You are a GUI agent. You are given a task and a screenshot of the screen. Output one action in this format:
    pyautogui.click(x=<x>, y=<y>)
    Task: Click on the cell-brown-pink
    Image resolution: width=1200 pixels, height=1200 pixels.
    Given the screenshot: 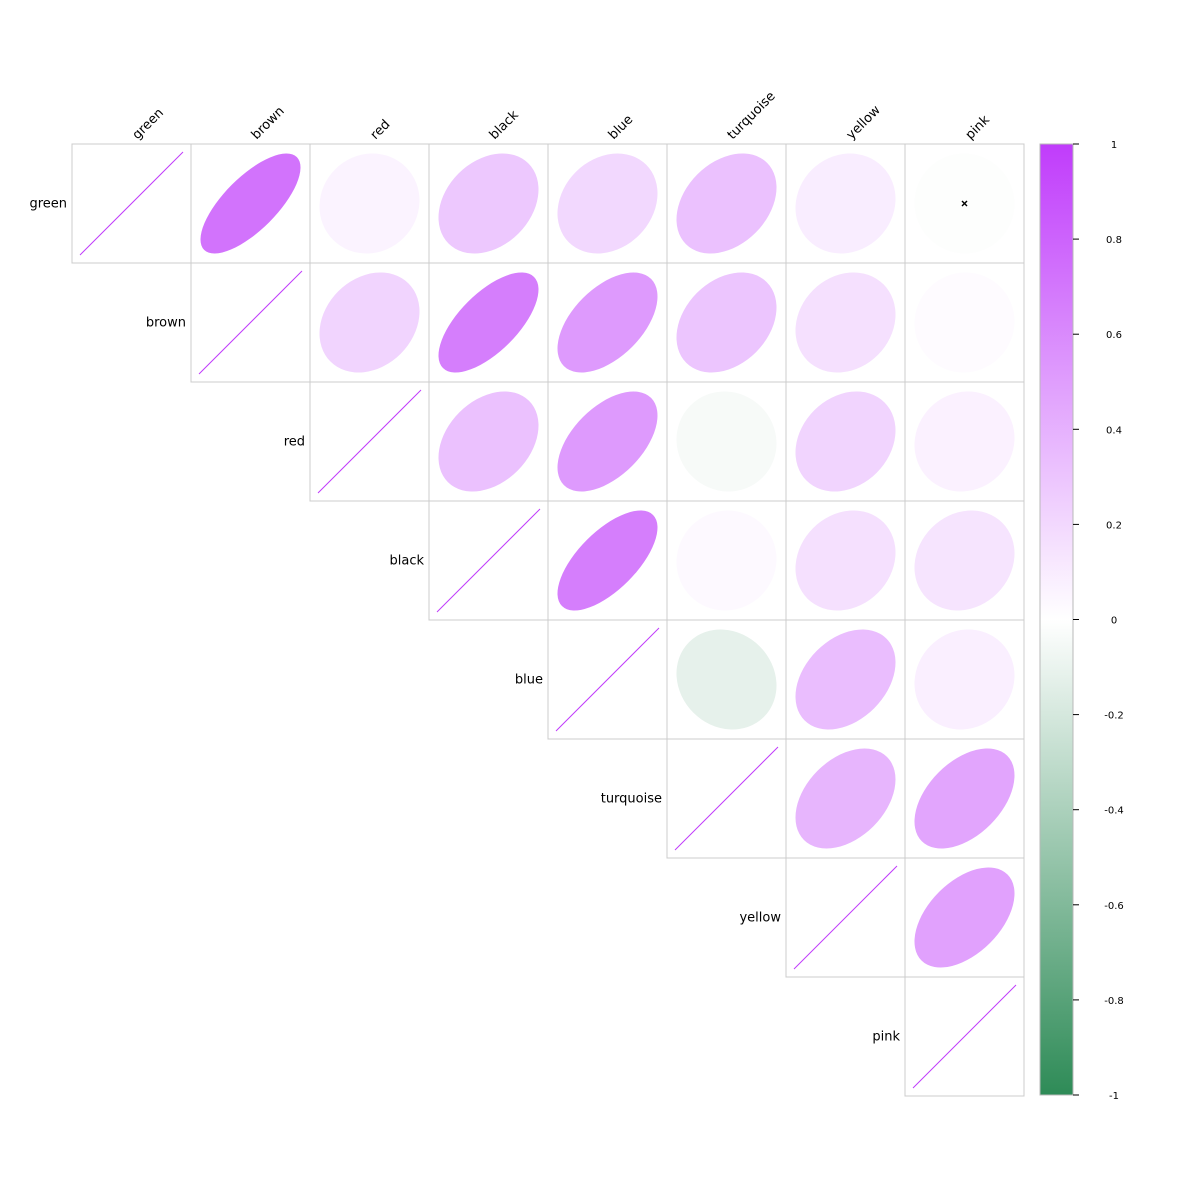 What is the action you would take?
    pyautogui.click(x=964, y=322)
    